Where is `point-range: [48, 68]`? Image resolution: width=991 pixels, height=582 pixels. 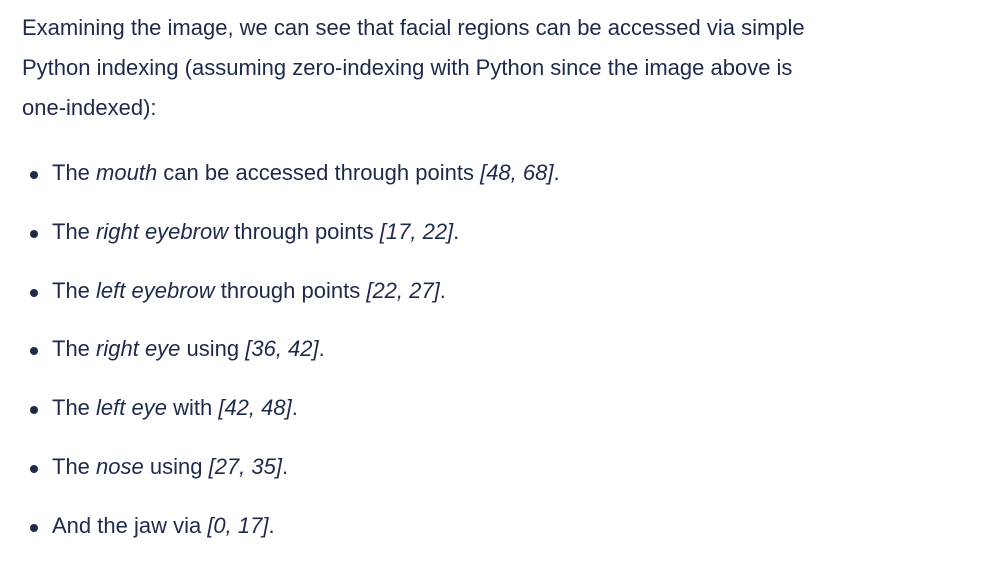 point-range: [48, 68] is located at coordinates (517, 172).